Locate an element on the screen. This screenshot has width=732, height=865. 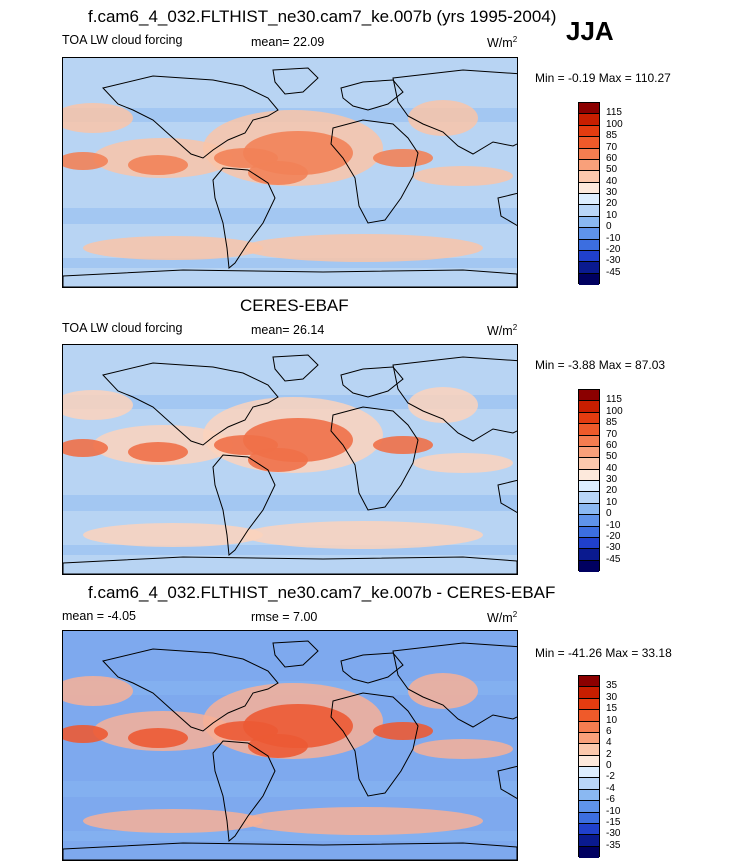
panel3-colorbar is located at coordinates (589, 766).